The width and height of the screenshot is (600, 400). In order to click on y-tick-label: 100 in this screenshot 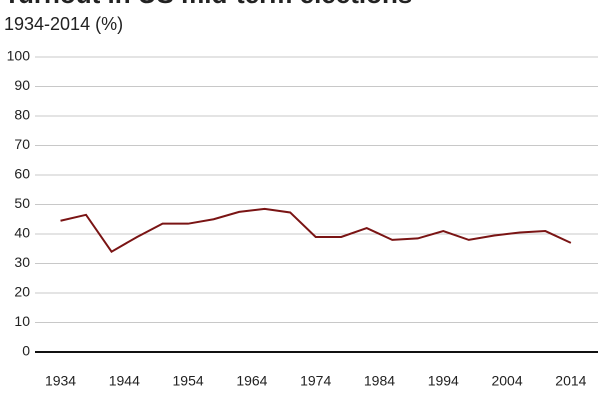, I will do `click(19, 56)`.